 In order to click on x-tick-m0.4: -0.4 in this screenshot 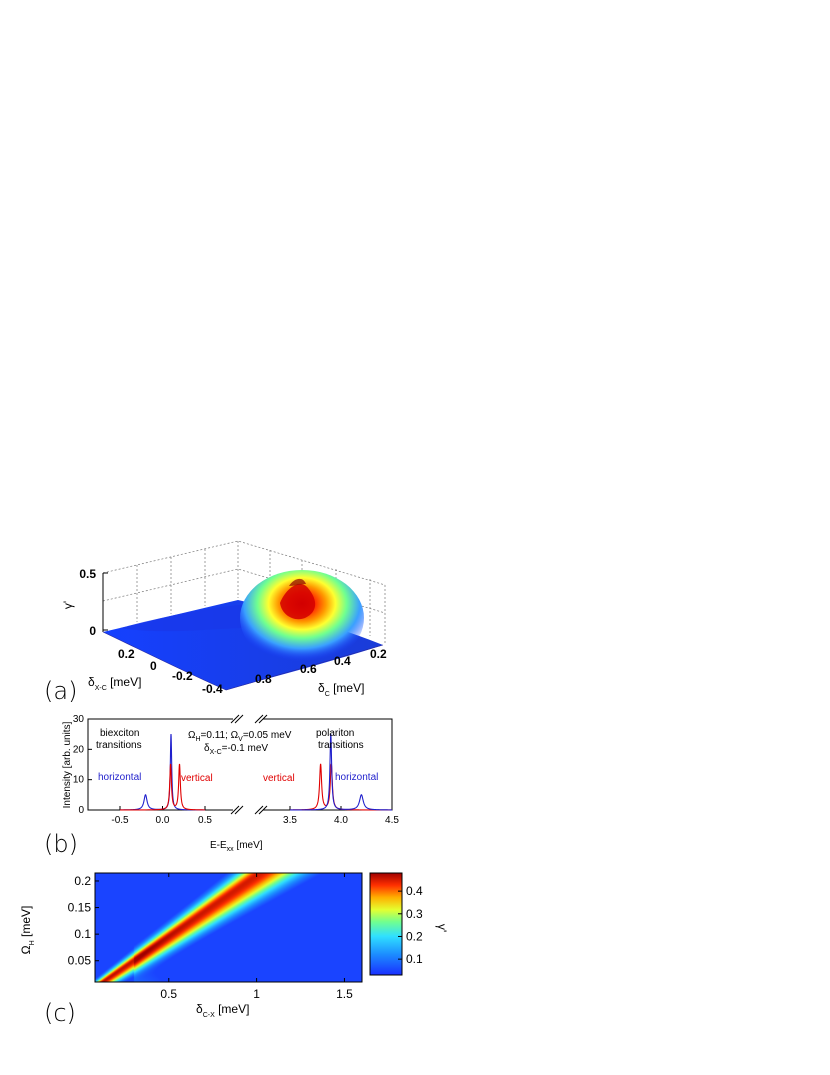, I will do `click(212, 689)`.